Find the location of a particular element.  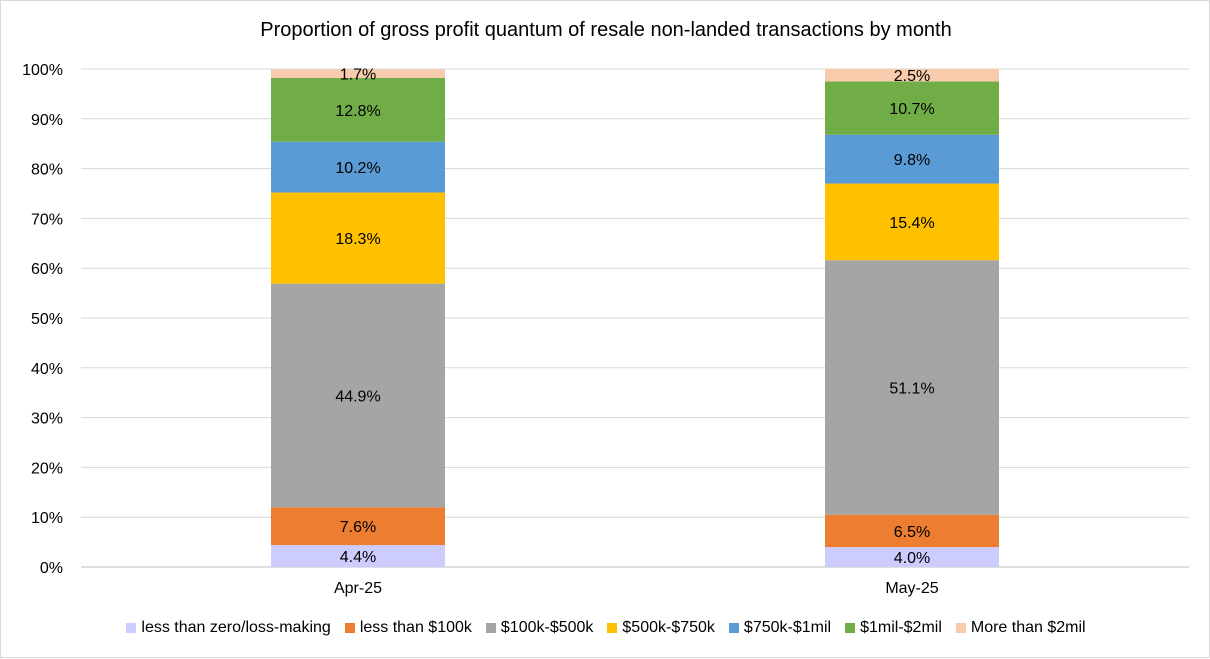

y-tick-label: 90% is located at coordinates (47, 120).